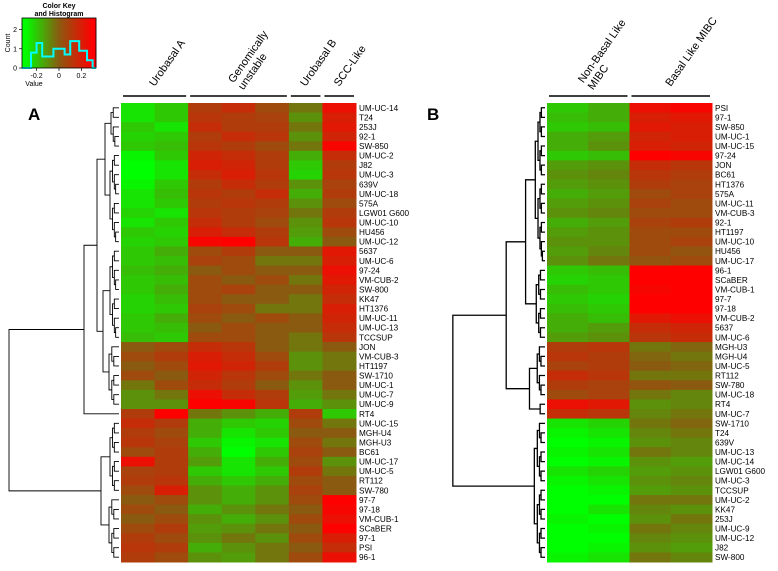  Describe the element at coordinates (727, 376) in the screenshot. I see `row-label: RT112` at that location.